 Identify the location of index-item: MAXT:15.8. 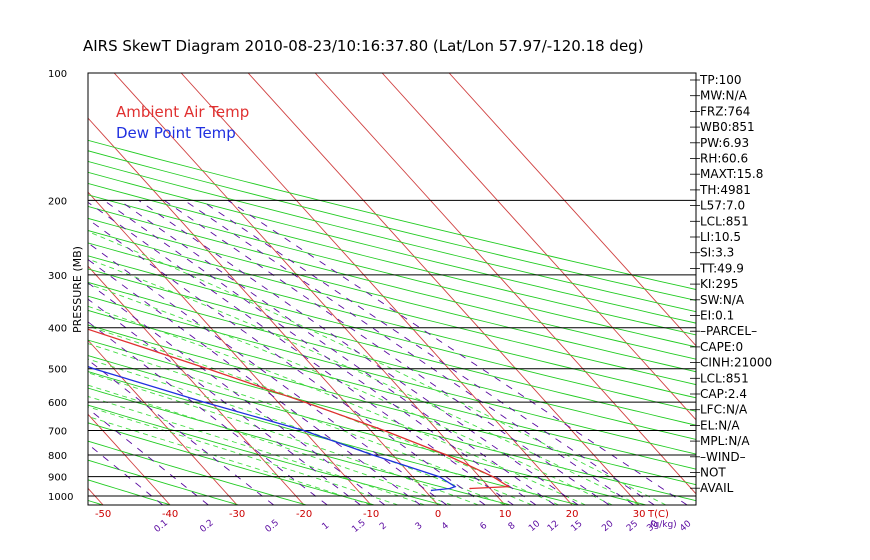
(731, 174).